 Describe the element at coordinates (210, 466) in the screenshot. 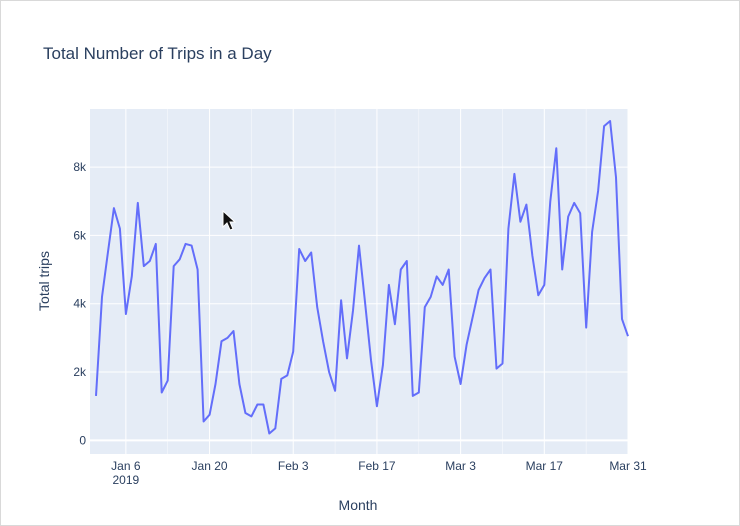

I see `x-tick-label: Jan 20` at that location.